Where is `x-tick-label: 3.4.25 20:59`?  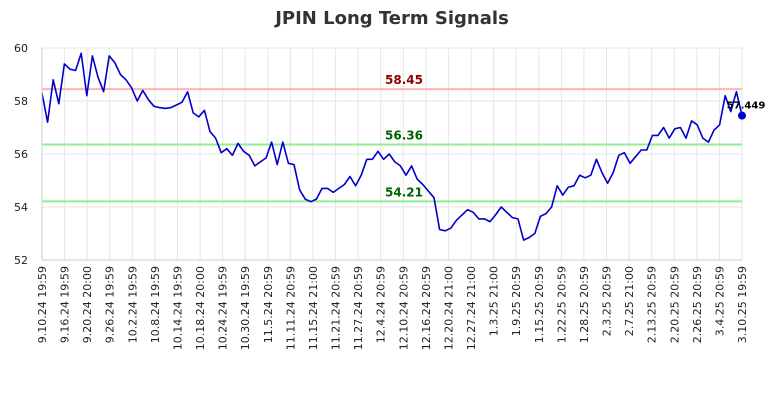 x-tick-label: 3.4.25 20:59 is located at coordinates (719, 301).